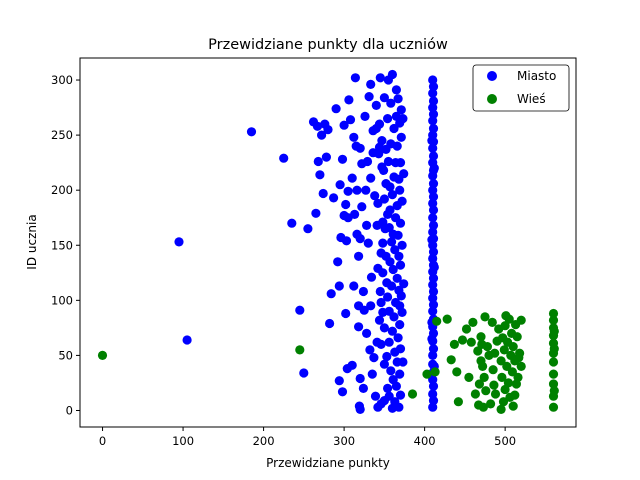 The width and height of the screenshot is (640, 480). What do you see at coordinates (505, 441) in the screenshot?
I see `x-tick-label: 500` at bounding box center [505, 441].